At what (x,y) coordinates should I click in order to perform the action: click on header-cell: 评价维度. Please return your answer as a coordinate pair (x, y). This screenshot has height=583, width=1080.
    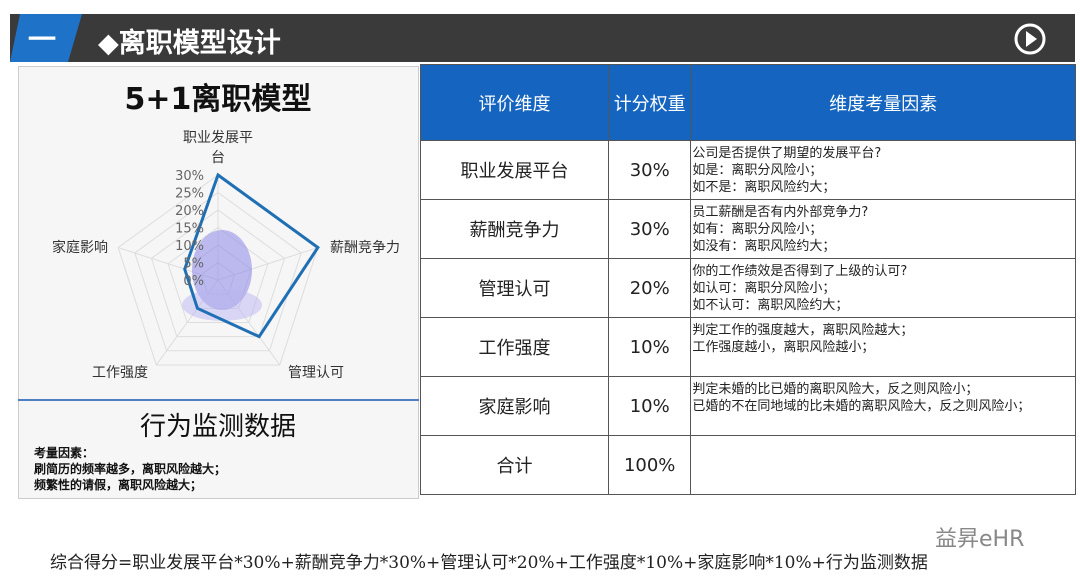
    Looking at the image, I should click on (514, 102).